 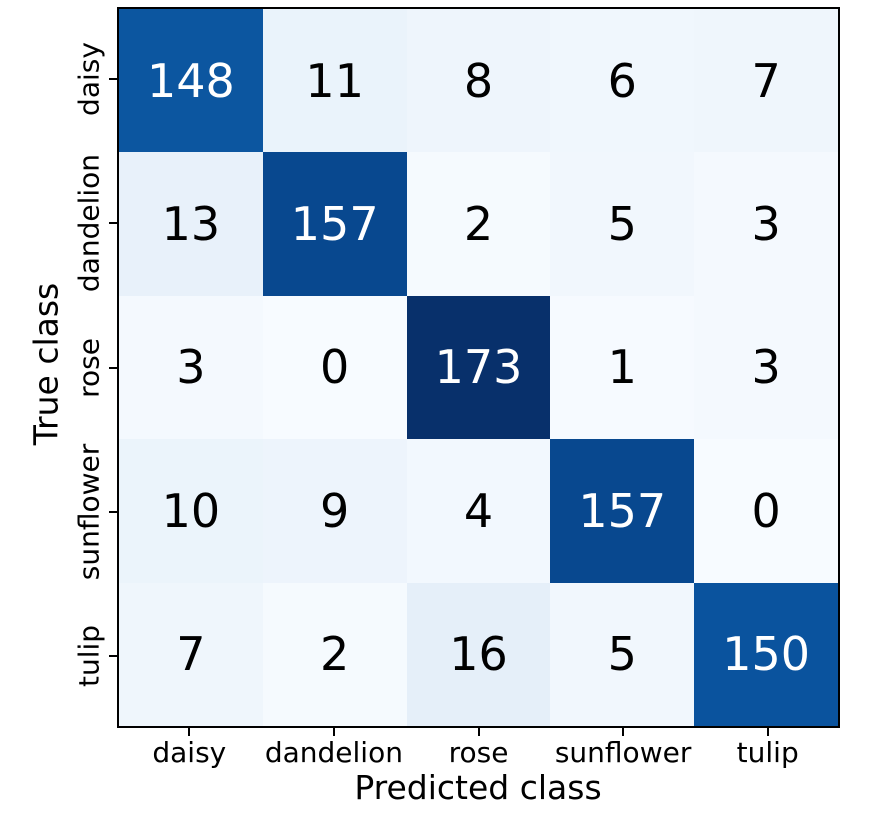 What do you see at coordinates (767, 752) in the screenshot?
I see `x-tick-label-tulip: tulip` at bounding box center [767, 752].